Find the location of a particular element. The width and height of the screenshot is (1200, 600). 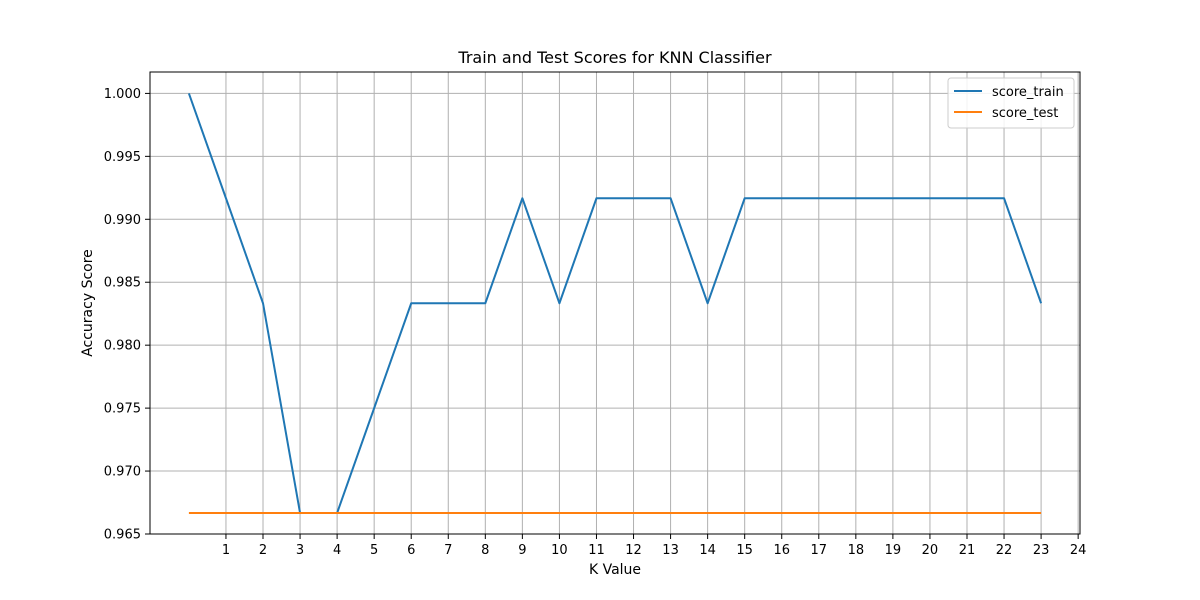

y-tick-label: 0.980 is located at coordinates (122, 346).